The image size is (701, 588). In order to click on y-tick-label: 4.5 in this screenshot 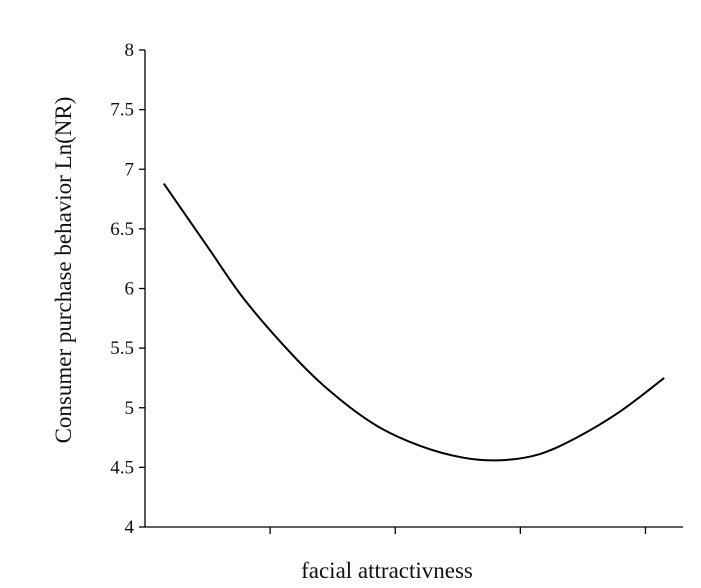, I will do `click(122, 467)`.